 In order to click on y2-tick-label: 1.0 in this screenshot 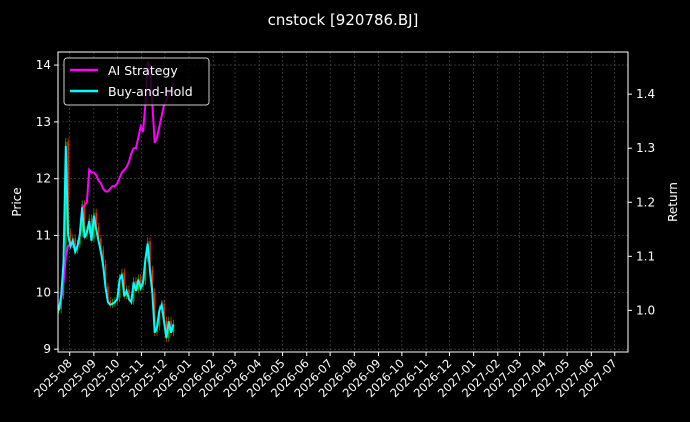, I will do `click(645, 310)`.